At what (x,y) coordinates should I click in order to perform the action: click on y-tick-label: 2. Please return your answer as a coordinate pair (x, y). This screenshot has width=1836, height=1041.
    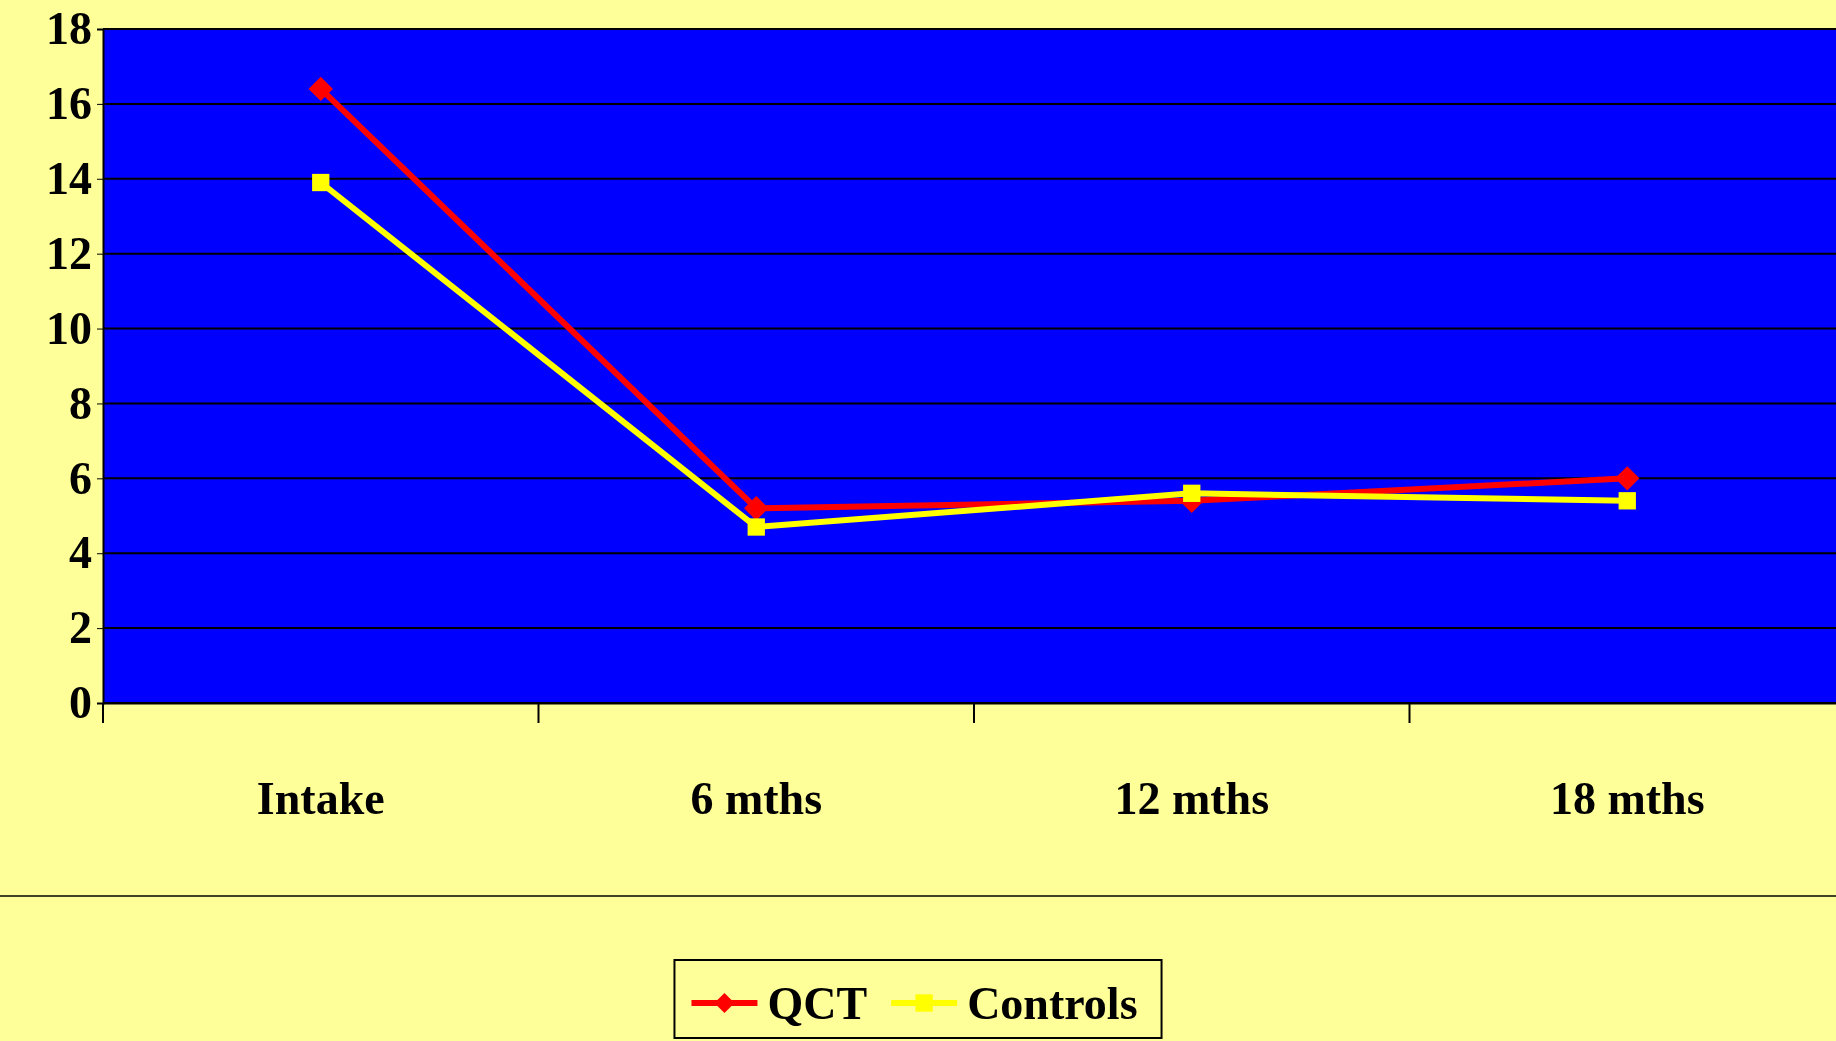
    Looking at the image, I should click on (80, 628).